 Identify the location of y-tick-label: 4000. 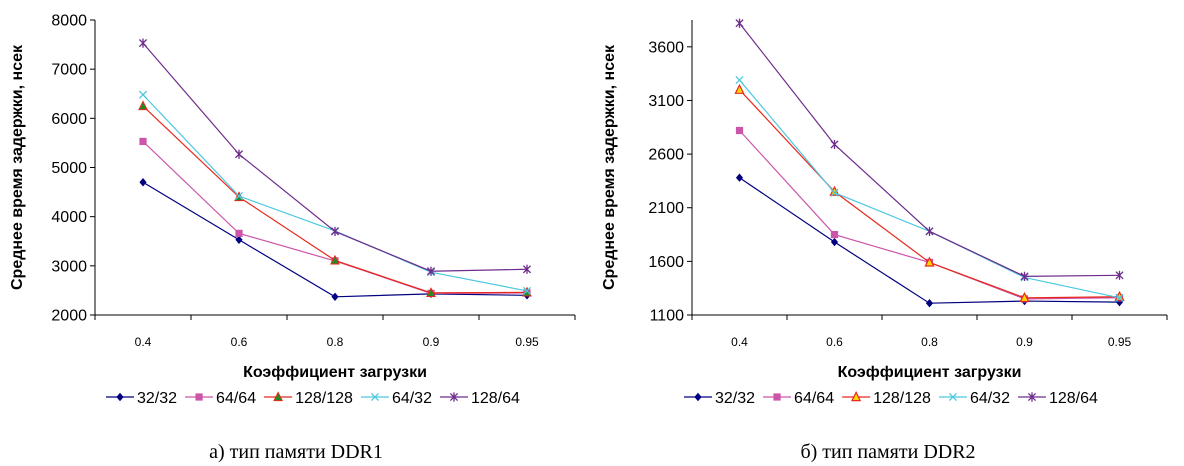
(69, 217).